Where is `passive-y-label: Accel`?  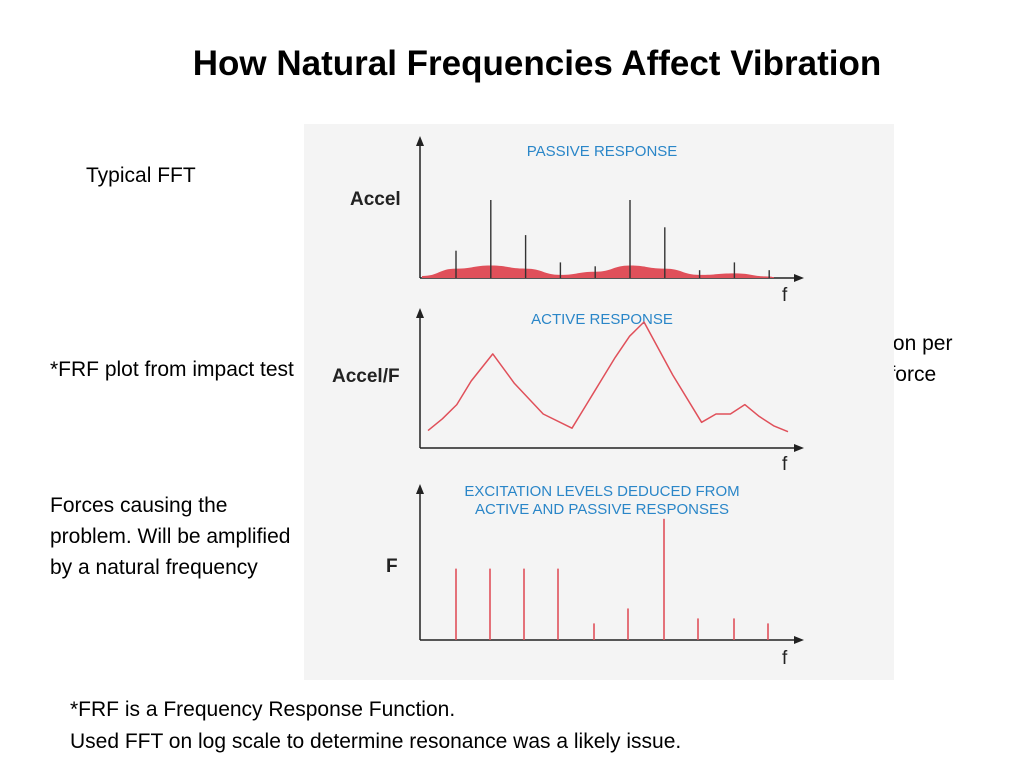
passive-y-label: Accel is located at coordinates (375, 199).